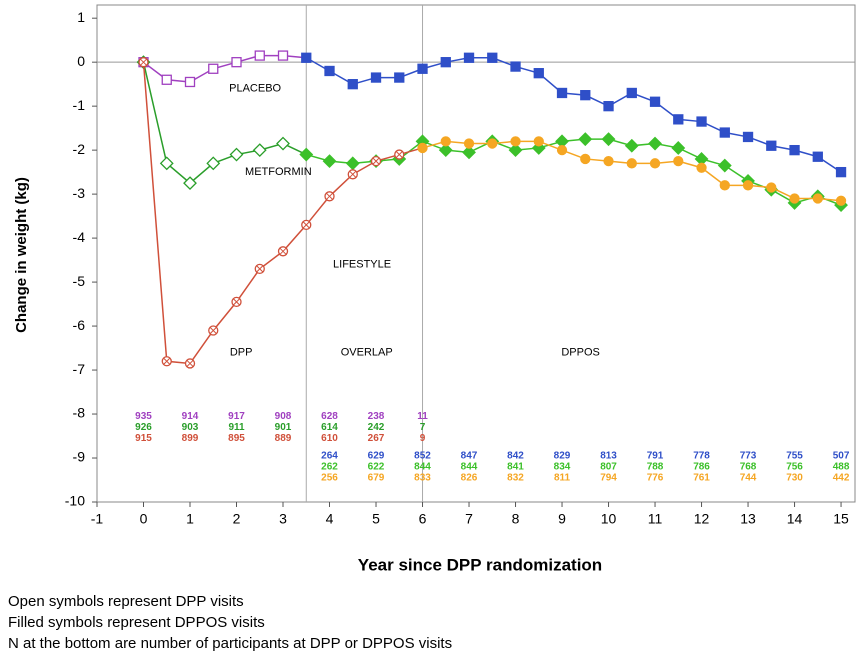 The image size is (858, 657). I want to click on n-count: 826, so click(469, 477).